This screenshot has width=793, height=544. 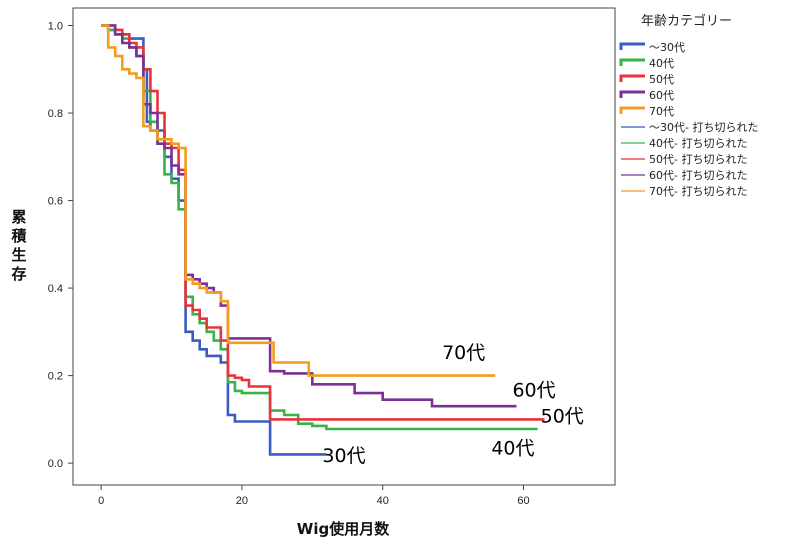 I want to click on y-axis: 0.0 0.2 0.4 0.6 0.8 1.0, so click(x=60, y=245).